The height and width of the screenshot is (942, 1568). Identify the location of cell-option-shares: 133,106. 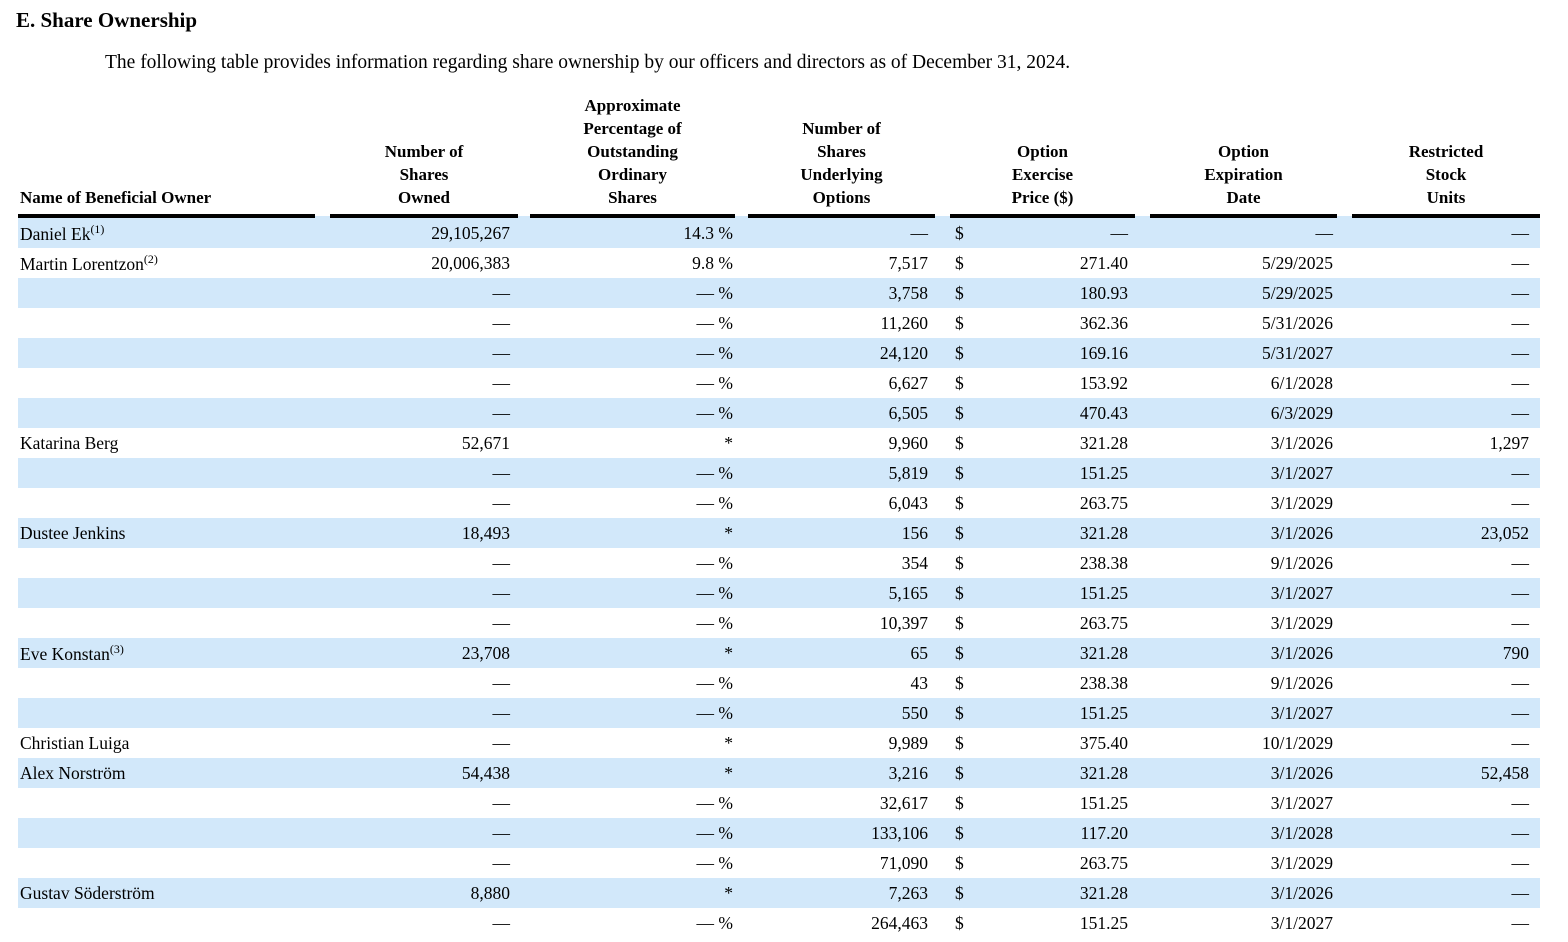
(841, 833).